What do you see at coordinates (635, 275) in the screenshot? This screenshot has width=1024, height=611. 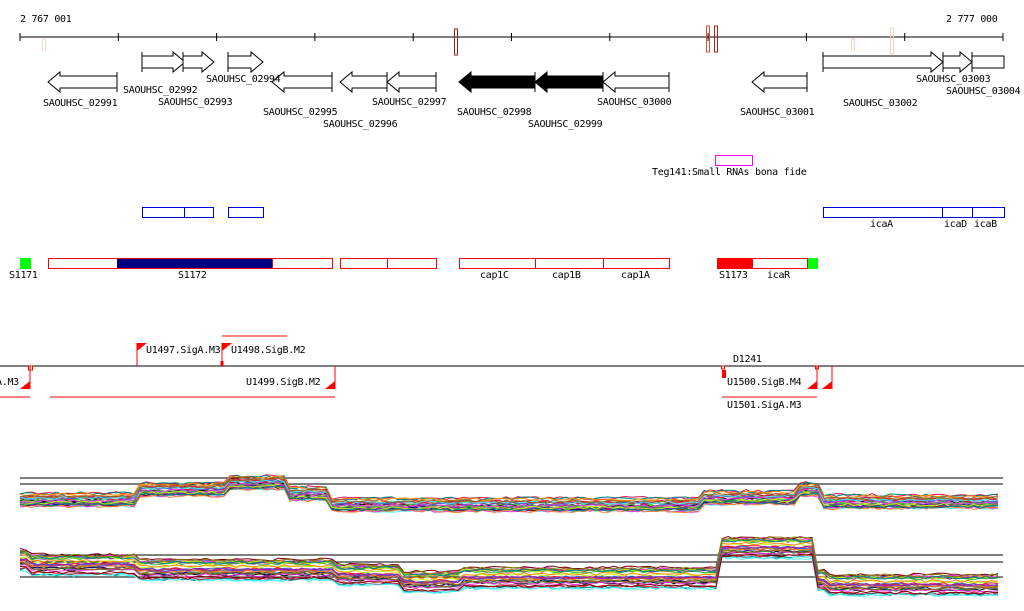 I see `operon-label-cap1a: cap1A` at bounding box center [635, 275].